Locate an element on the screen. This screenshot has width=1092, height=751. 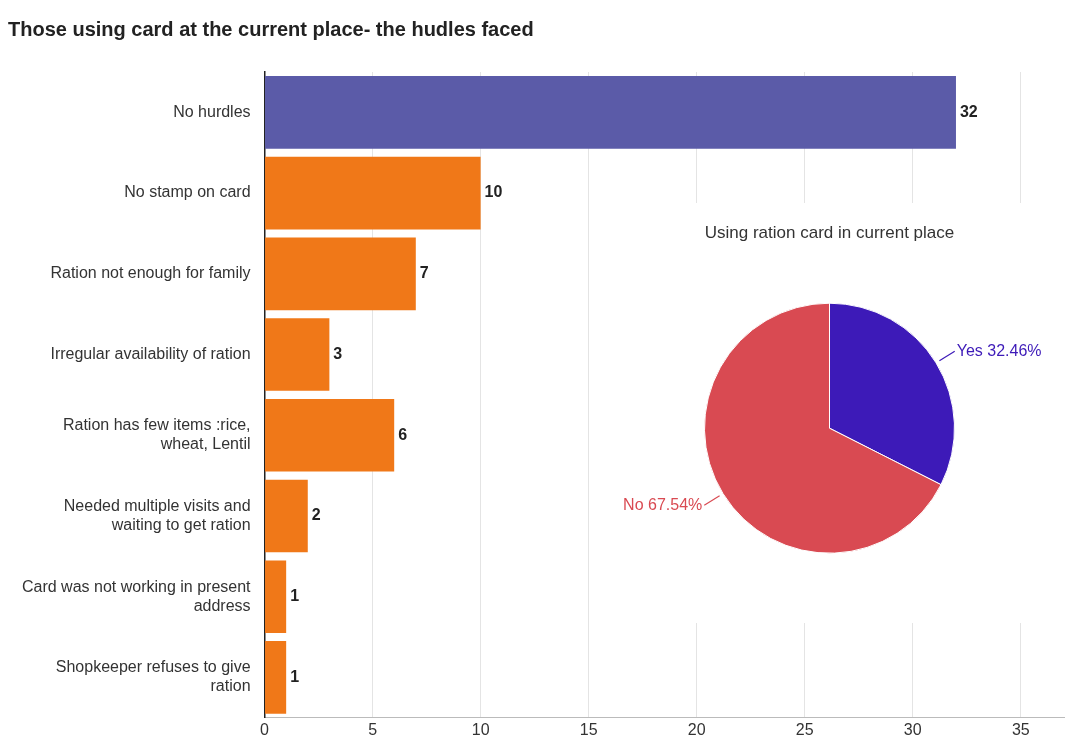
y-tick-label: Ration has few items :rice, wheat, Lentil is located at coordinates (156, 434).